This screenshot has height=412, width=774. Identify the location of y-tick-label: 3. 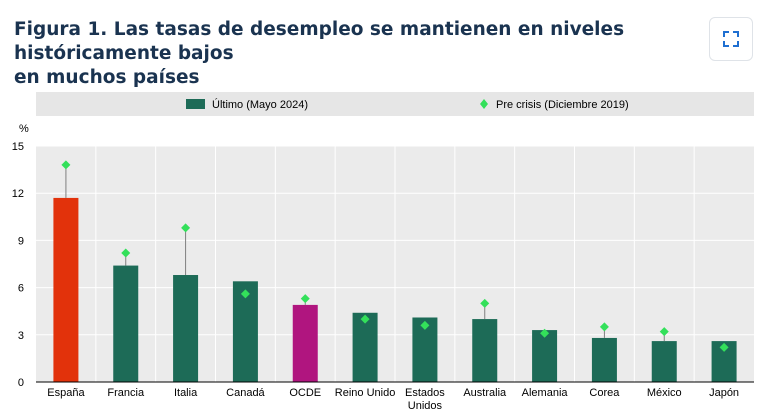
(21, 336).